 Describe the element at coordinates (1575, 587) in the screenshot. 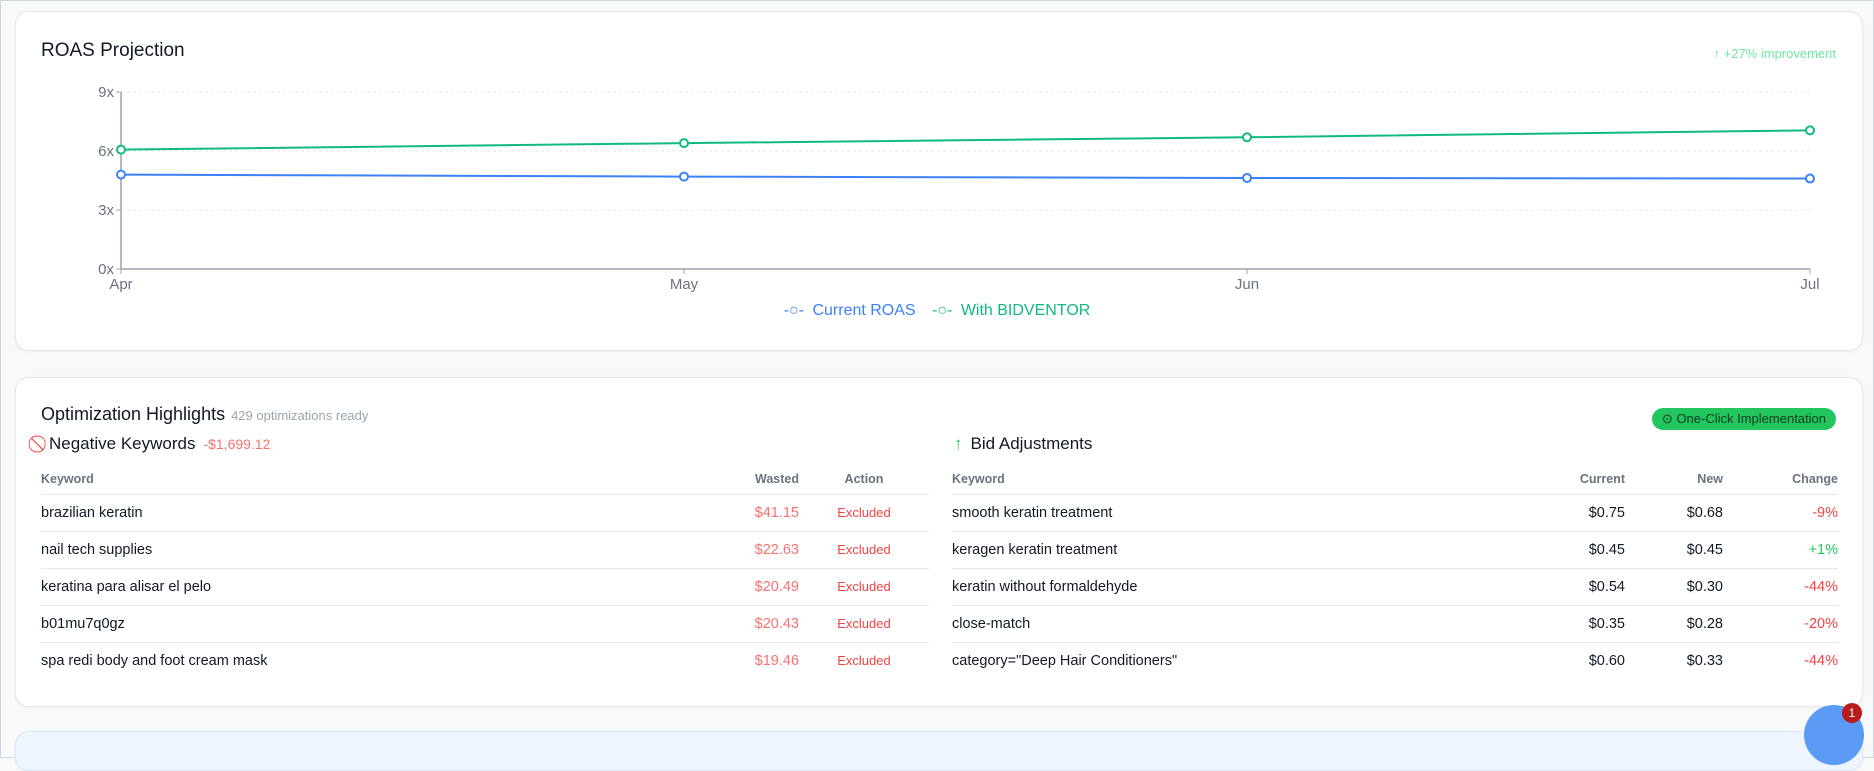

I see `current-bid-cell: $0.54` at that location.